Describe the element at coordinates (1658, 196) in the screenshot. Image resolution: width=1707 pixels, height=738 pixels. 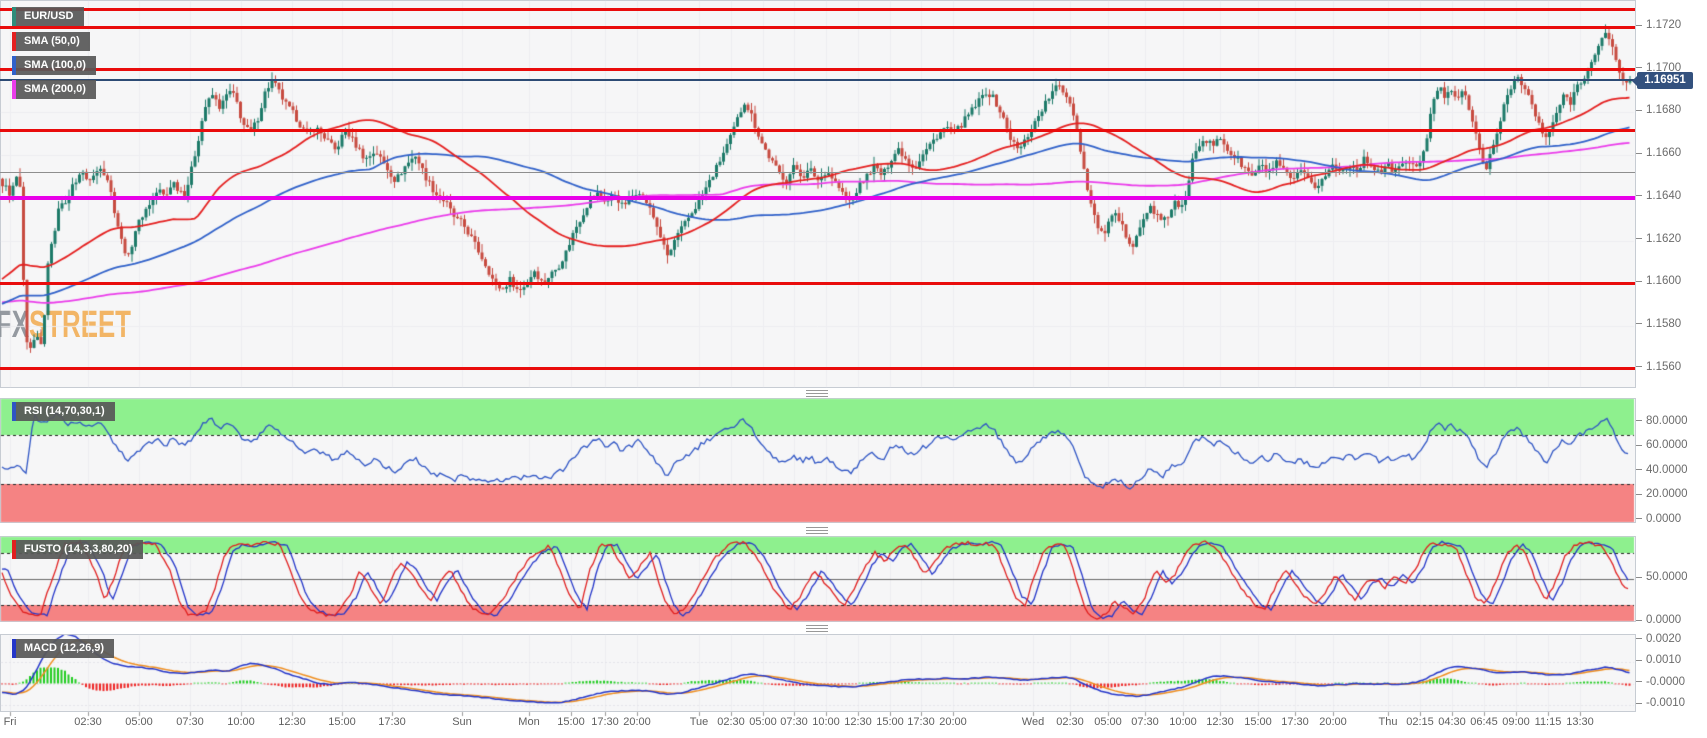
I see `price-axis-label: 1.1640` at that location.